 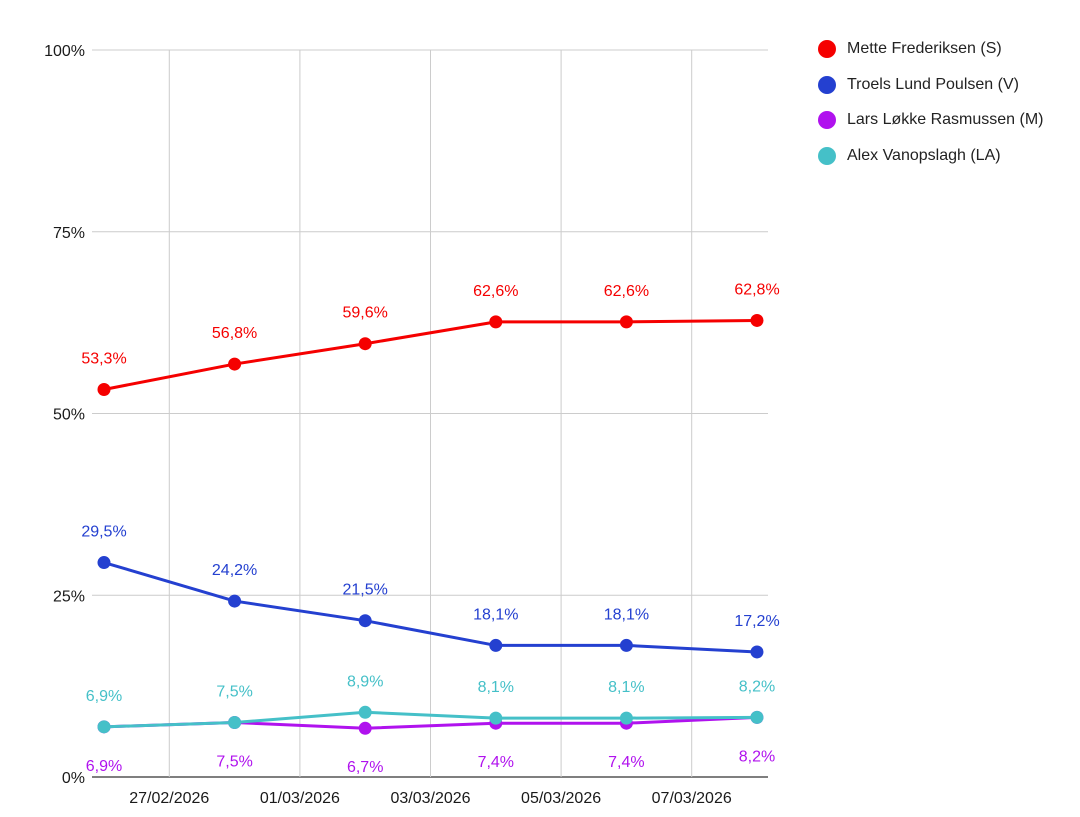 What do you see at coordinates (945, 119) in the screenshot?
I see `legend-label: Lars Løkke Rasmussen (M)` at bounding box center [945, 119].